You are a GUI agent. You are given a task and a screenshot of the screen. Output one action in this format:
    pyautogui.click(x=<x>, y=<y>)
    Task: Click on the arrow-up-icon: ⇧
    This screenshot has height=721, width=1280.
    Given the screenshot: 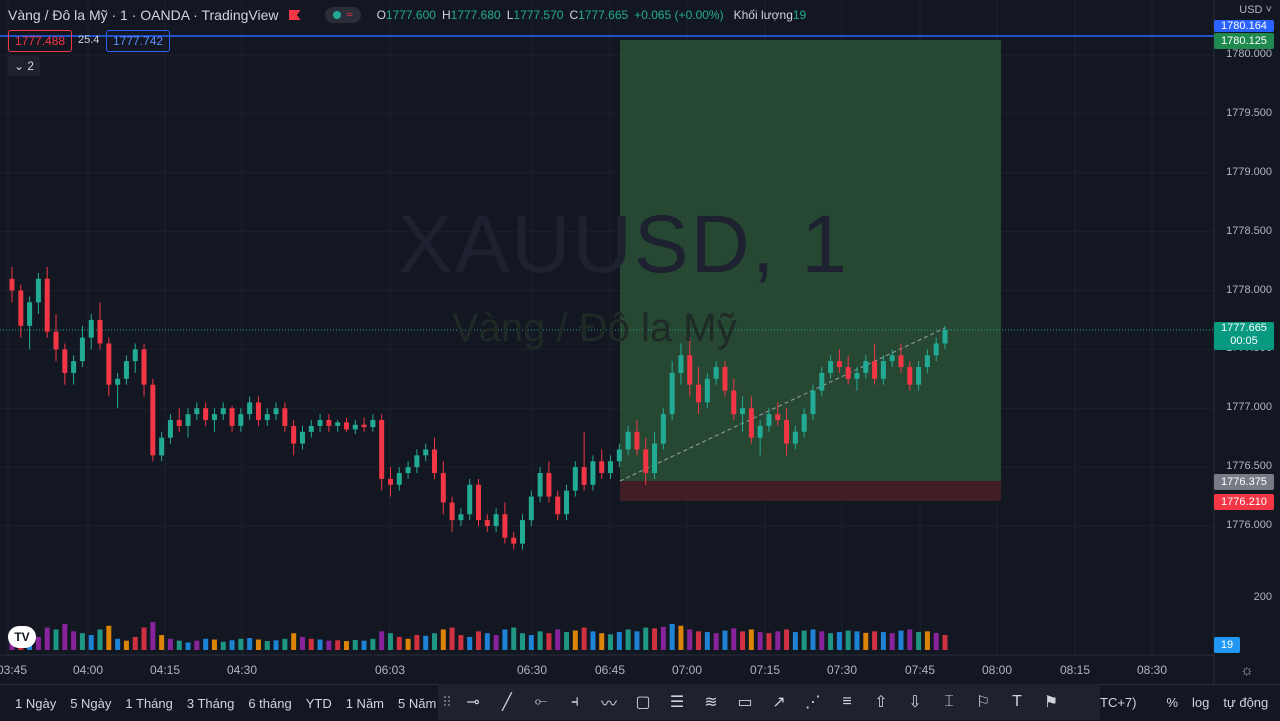 What is the action you would take?
    pyautogui.click(x=881, y=702)
    